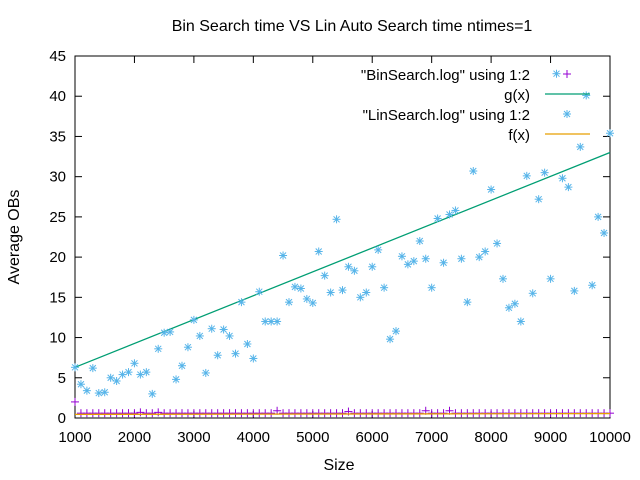 This screenshot has width=640, height=480. Describe the element at coordinates (57, 217) in the screenshot. I see `y-tick-label: 25` at that location.